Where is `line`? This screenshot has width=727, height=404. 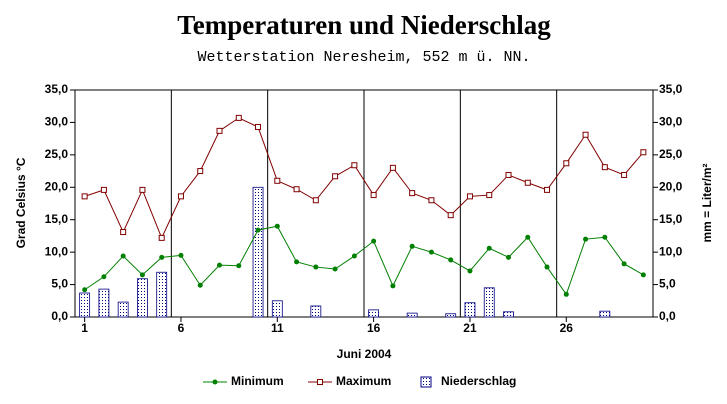
line is located at coordinates (364, 260).